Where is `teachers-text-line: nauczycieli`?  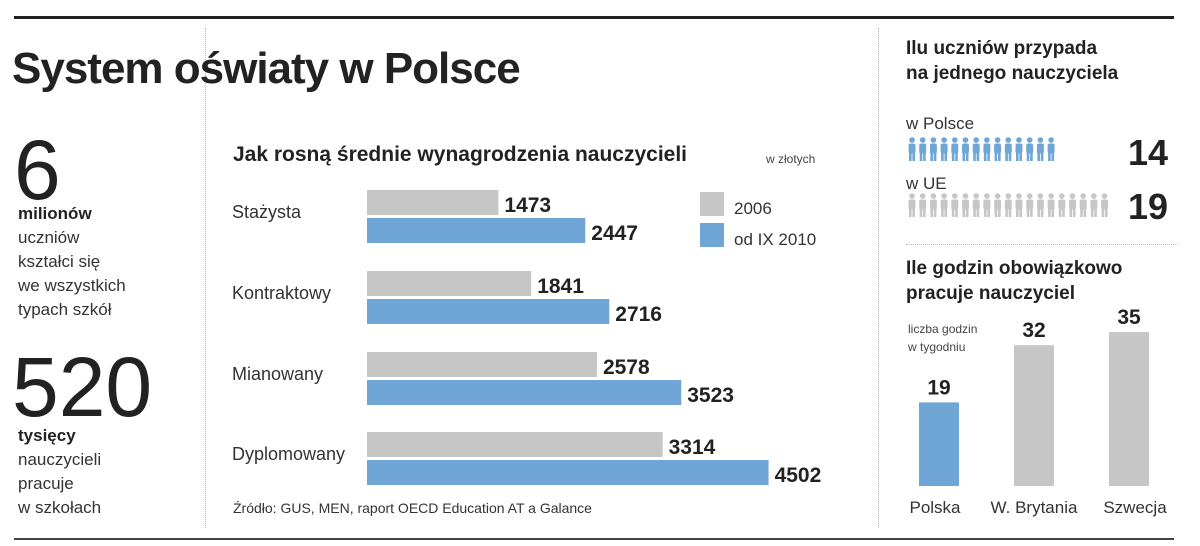
teachers-text-line: nauczycieli is located at coordinates (60, 459).